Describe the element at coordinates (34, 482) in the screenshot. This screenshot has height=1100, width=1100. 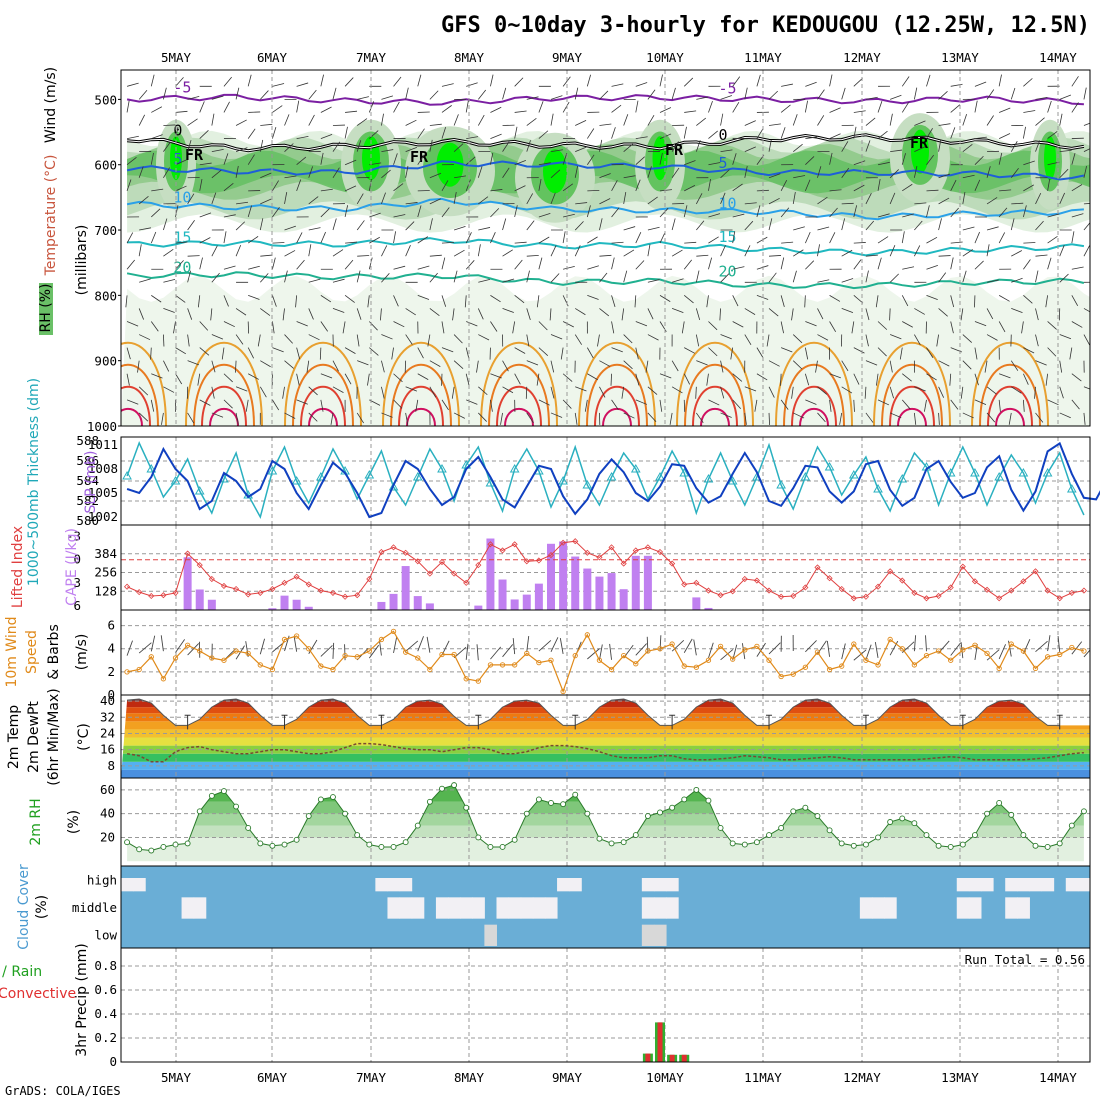
I see `ylabel-thickness: 1000~500mb Thickness (dm)` at that location.